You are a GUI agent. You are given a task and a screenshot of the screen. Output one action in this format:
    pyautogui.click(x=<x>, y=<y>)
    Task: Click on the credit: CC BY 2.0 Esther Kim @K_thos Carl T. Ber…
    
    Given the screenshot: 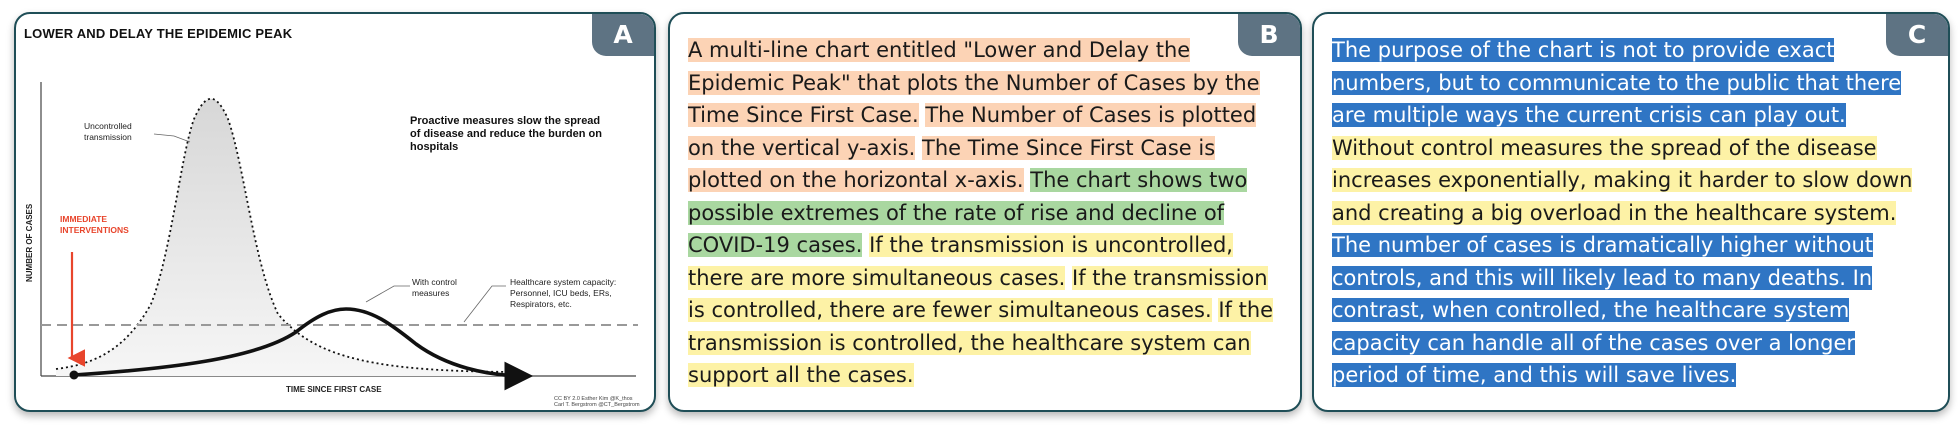 What is the action you would take?
    pyautogui.click(x=597, y=402)
    